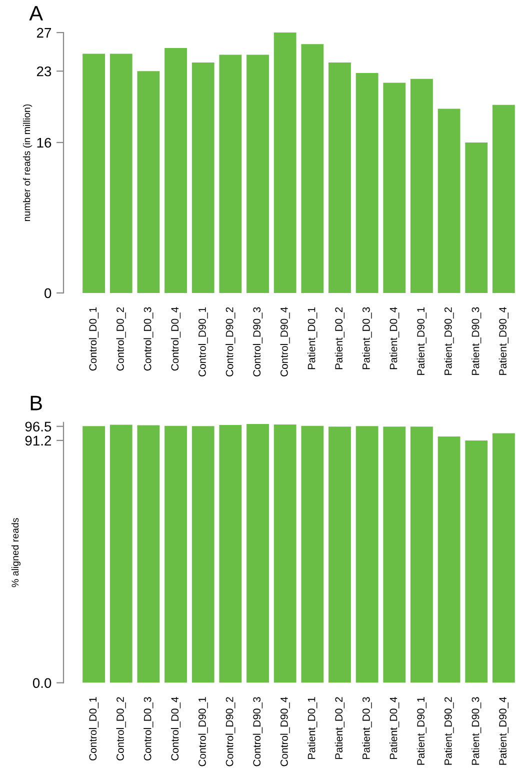 Image resolution: width=516 pixels, height=775 pixels. I want to click on y-tick-label: 0.0, so click(42, 683).